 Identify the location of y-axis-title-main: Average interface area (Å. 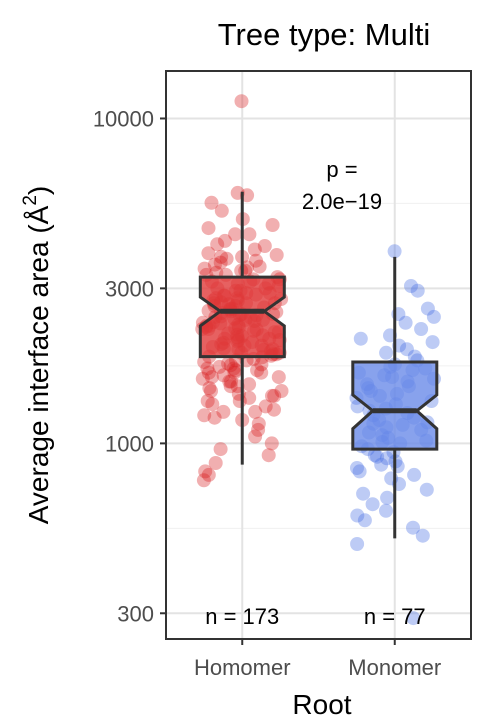
(38, 364).